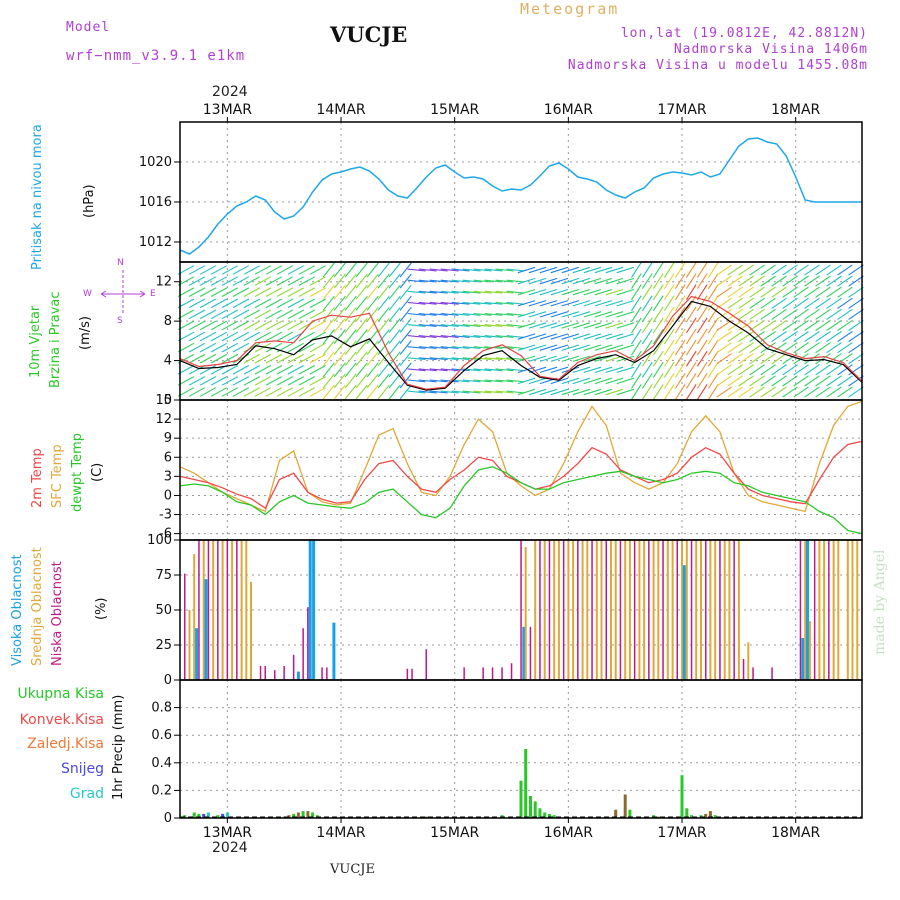 The height and width of the screenshot is (900, 900). Describe the element at coordinates (163, 400) in the screenshot. I see `y-tick-label: 15` at that location.